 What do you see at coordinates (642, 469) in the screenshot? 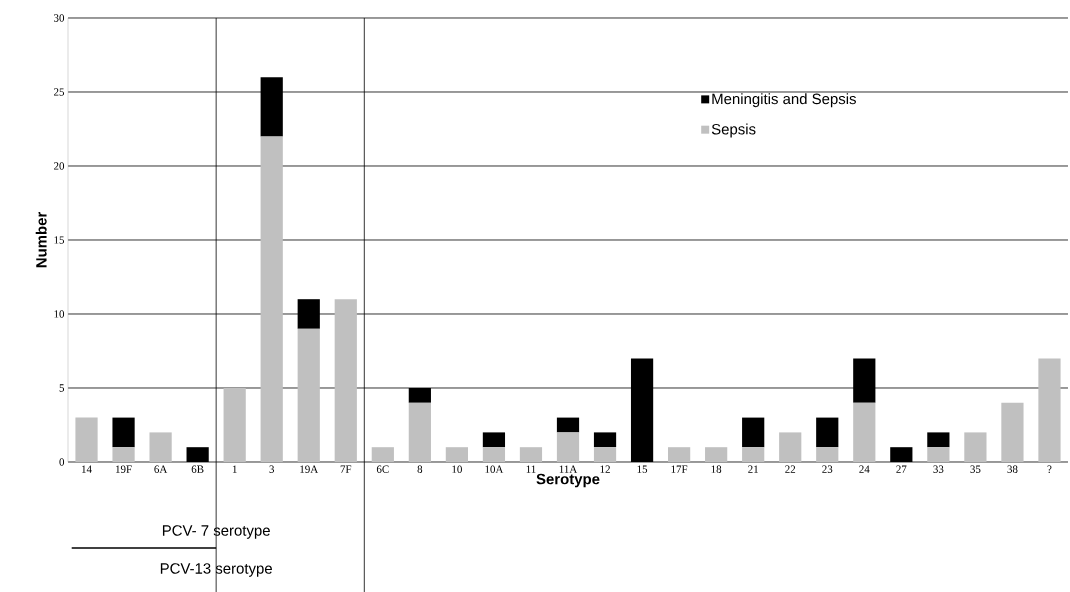
I see `x-tick-label: 15` at bounding box center [642, 469].